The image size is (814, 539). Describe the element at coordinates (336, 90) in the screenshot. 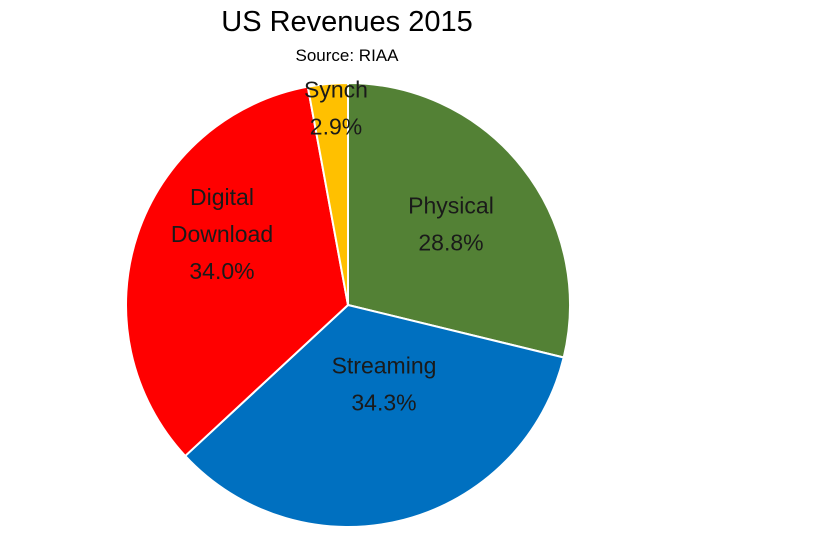

I see `slice-label-synch: Synch` at that location.